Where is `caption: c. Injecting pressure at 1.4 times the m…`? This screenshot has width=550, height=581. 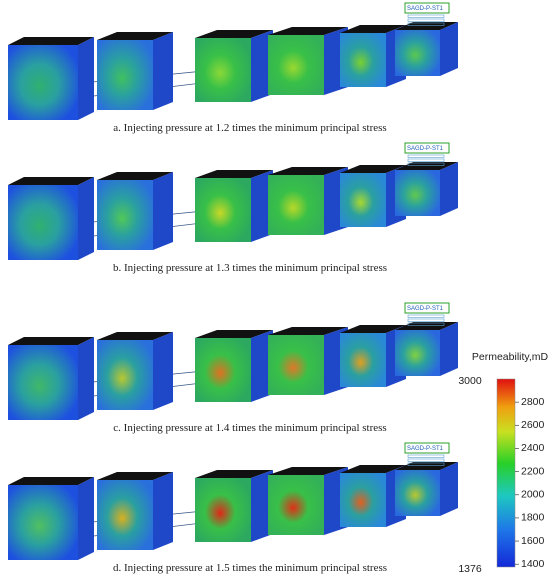
caption: c. Injecting pressure at 1.4 times the m… is located at coordinates (249, 428).